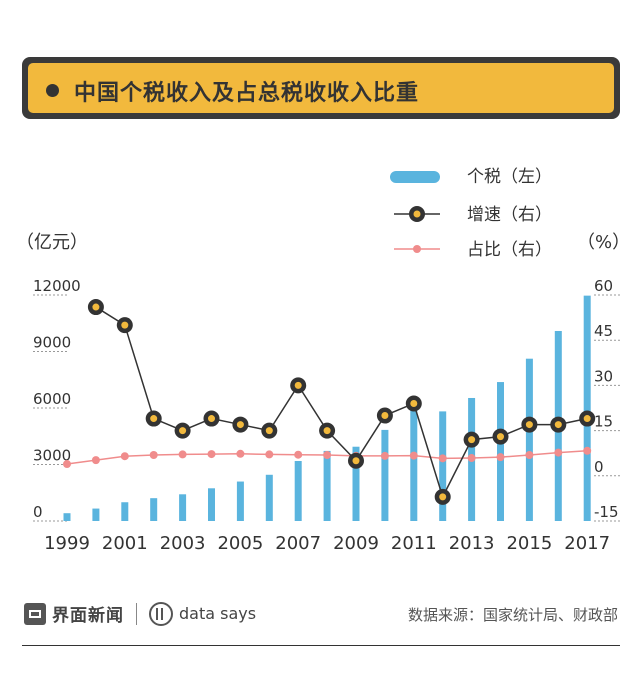 Image resolution: width=640 pixels, height=676 pixels. Describe the element at coordinates (240, 543) in the screenshot. I see `x-tick-label: 2005` at that location.